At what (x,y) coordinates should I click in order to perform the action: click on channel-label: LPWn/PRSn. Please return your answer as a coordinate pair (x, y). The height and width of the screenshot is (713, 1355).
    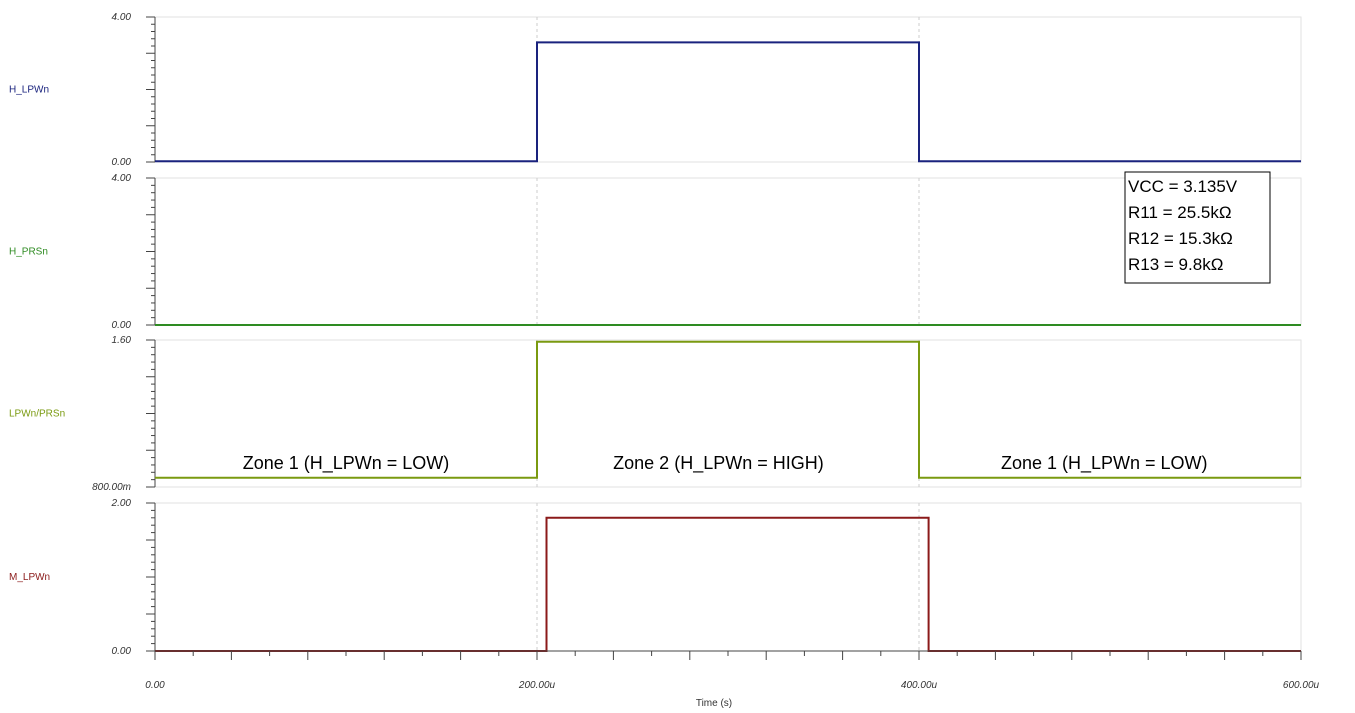
    Looking at the image, I should click on (37, 414).